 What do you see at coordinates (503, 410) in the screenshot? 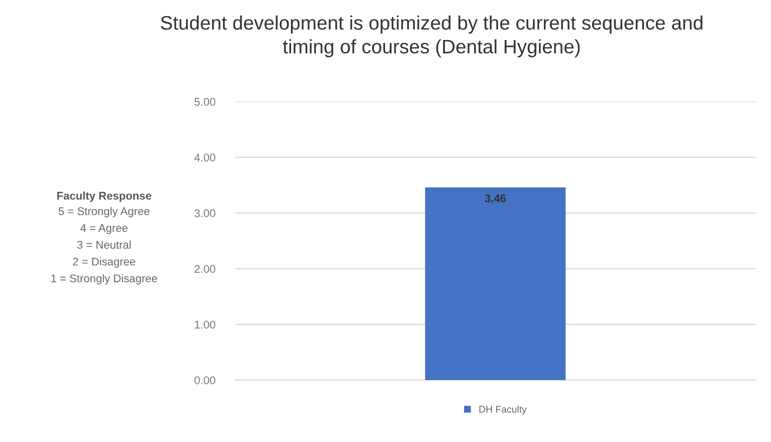
I see `legend-label: DH Faculty` at bounding box center [503, 410].